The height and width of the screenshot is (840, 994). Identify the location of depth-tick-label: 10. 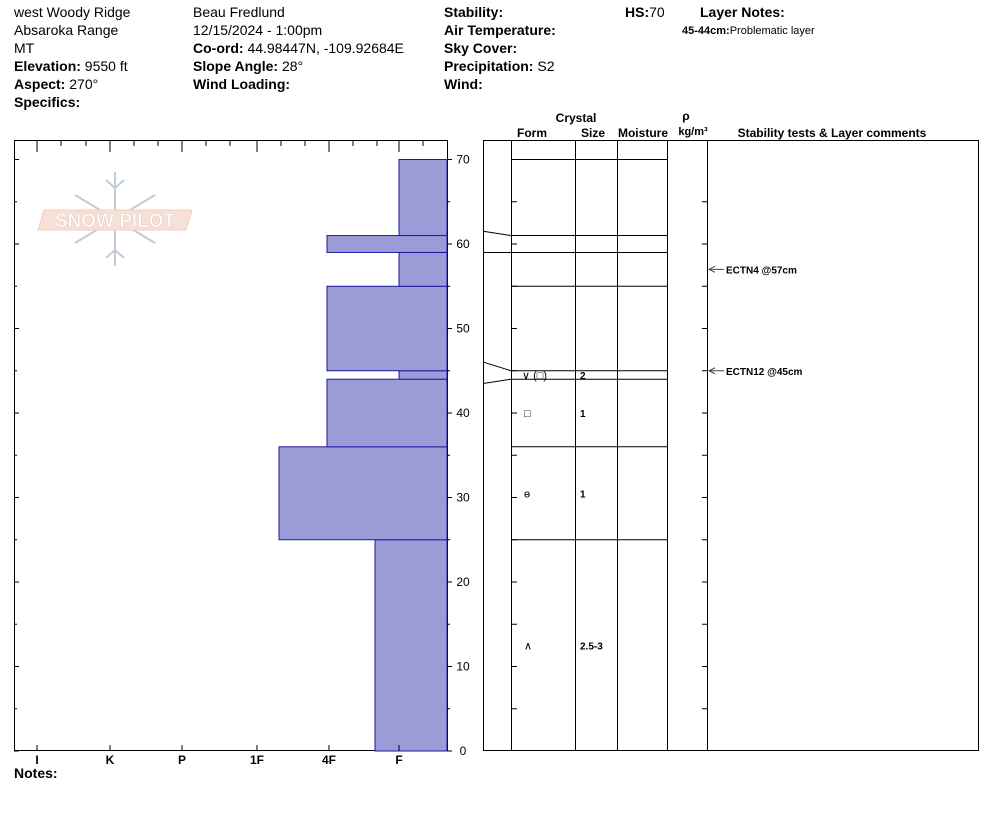
(463, 667).